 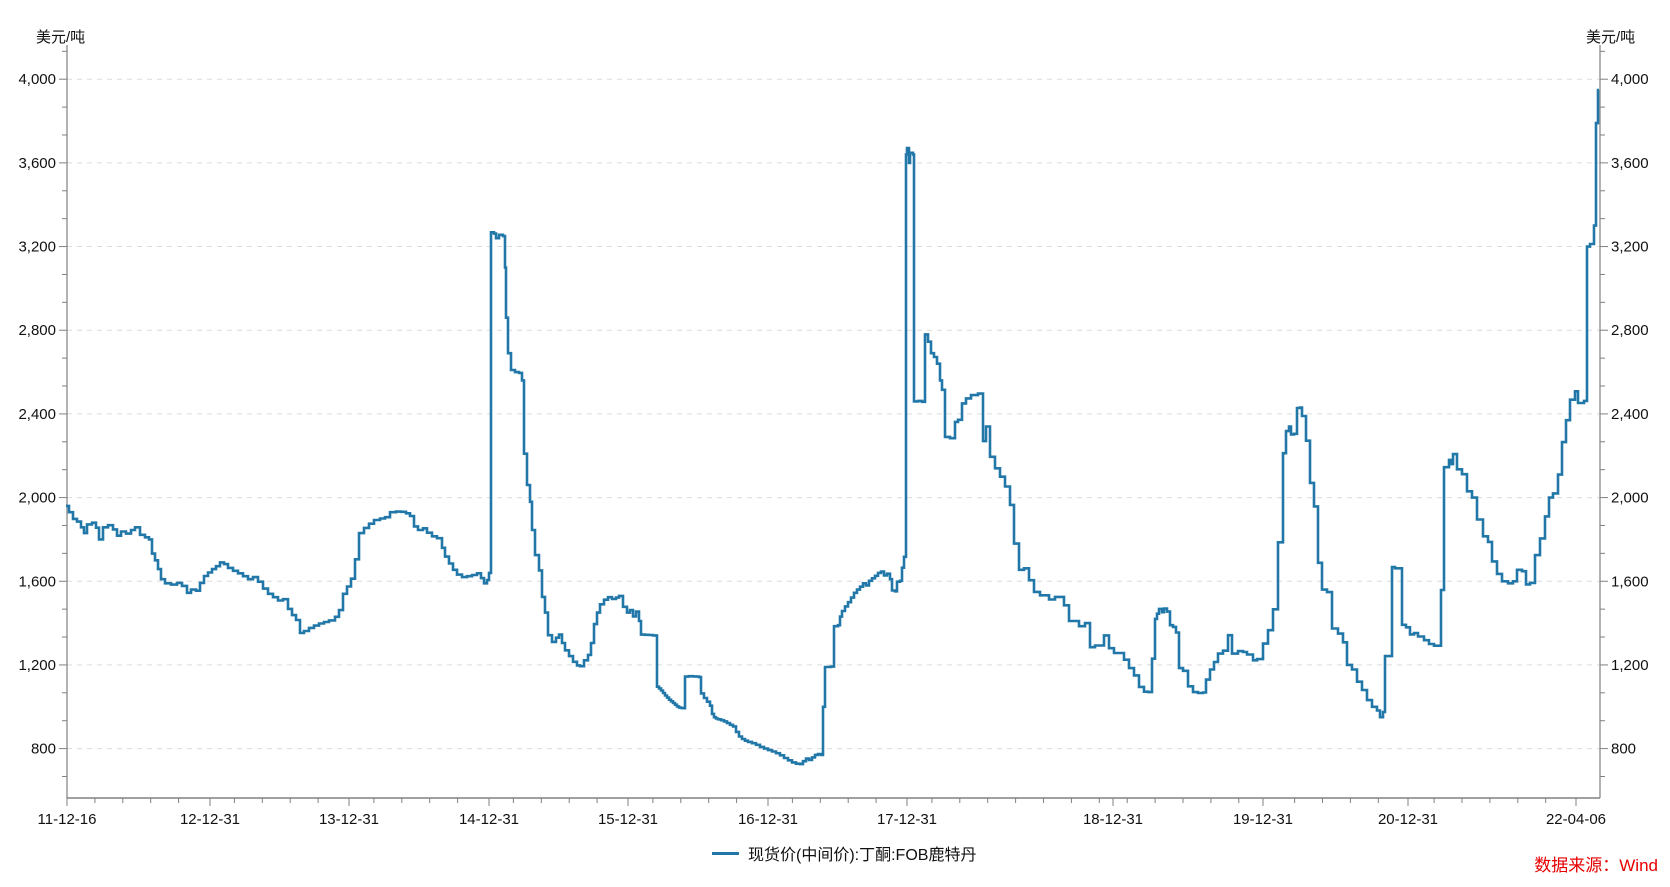 What do you see at coordinates (1596, 865) in the screenshot?
I see `data-source-note: 数据来源：Wind` at bounding box center [1596, 865].